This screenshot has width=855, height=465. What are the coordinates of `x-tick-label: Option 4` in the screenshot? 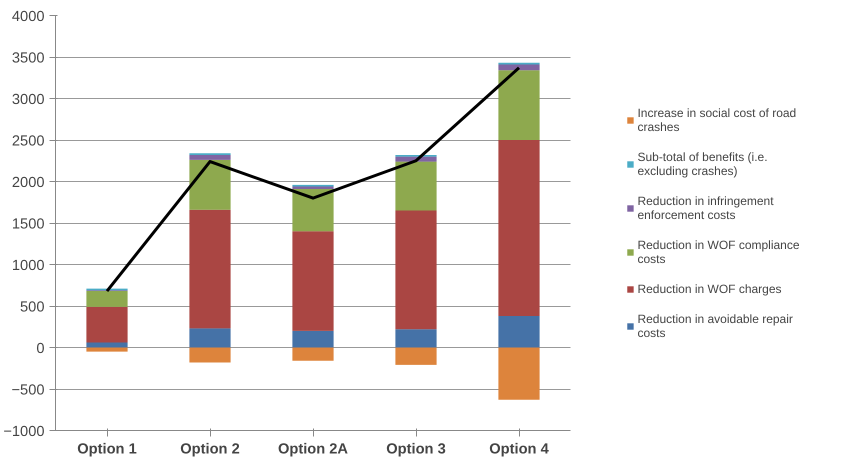 It's located at (519, 450).